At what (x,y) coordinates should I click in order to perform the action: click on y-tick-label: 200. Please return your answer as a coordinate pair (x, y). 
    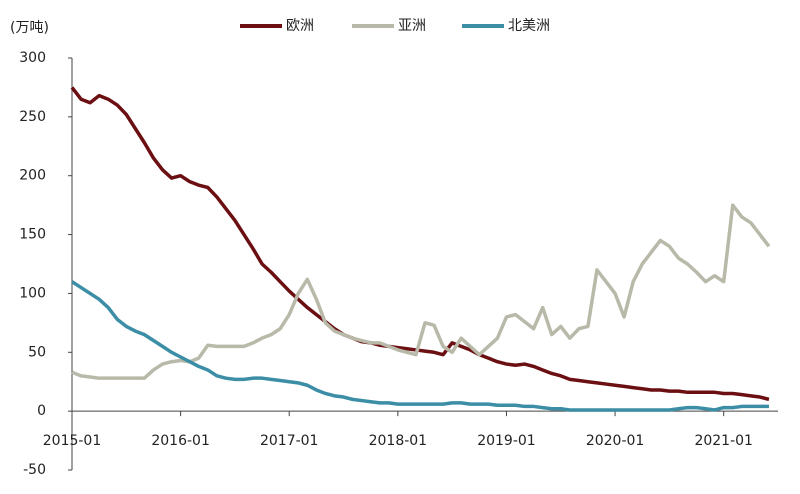
    Looking at the image, I should click on (32, 176).